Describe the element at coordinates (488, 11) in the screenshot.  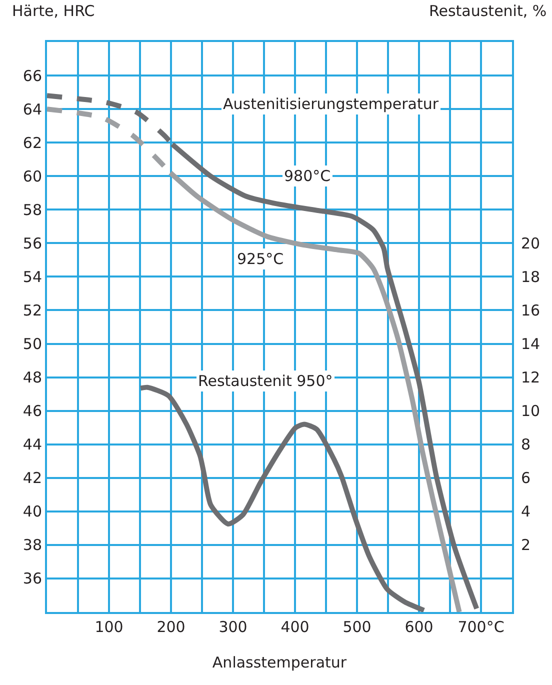
I see `y2-axis-title: Restaustenit, %` at that location.